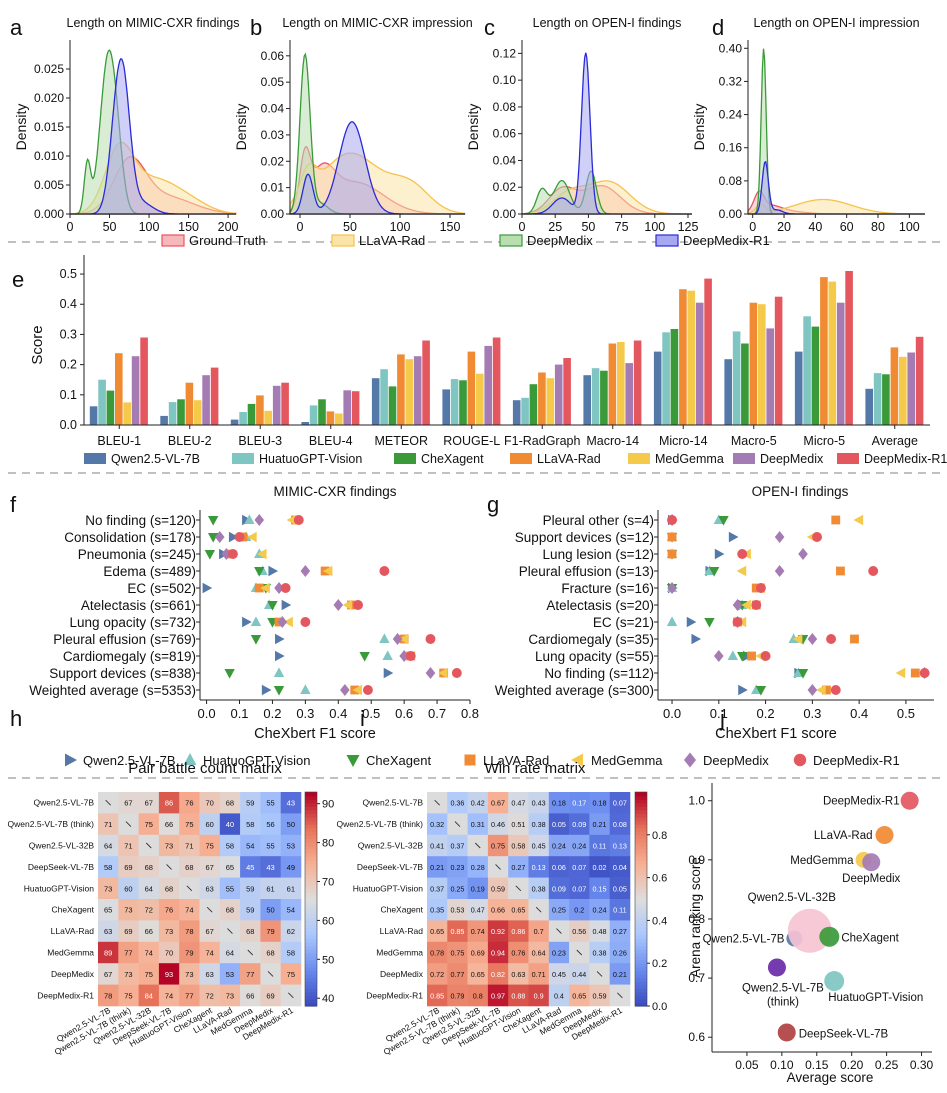  I want to click on heatmap-value: 0.11, so click(599, 846).